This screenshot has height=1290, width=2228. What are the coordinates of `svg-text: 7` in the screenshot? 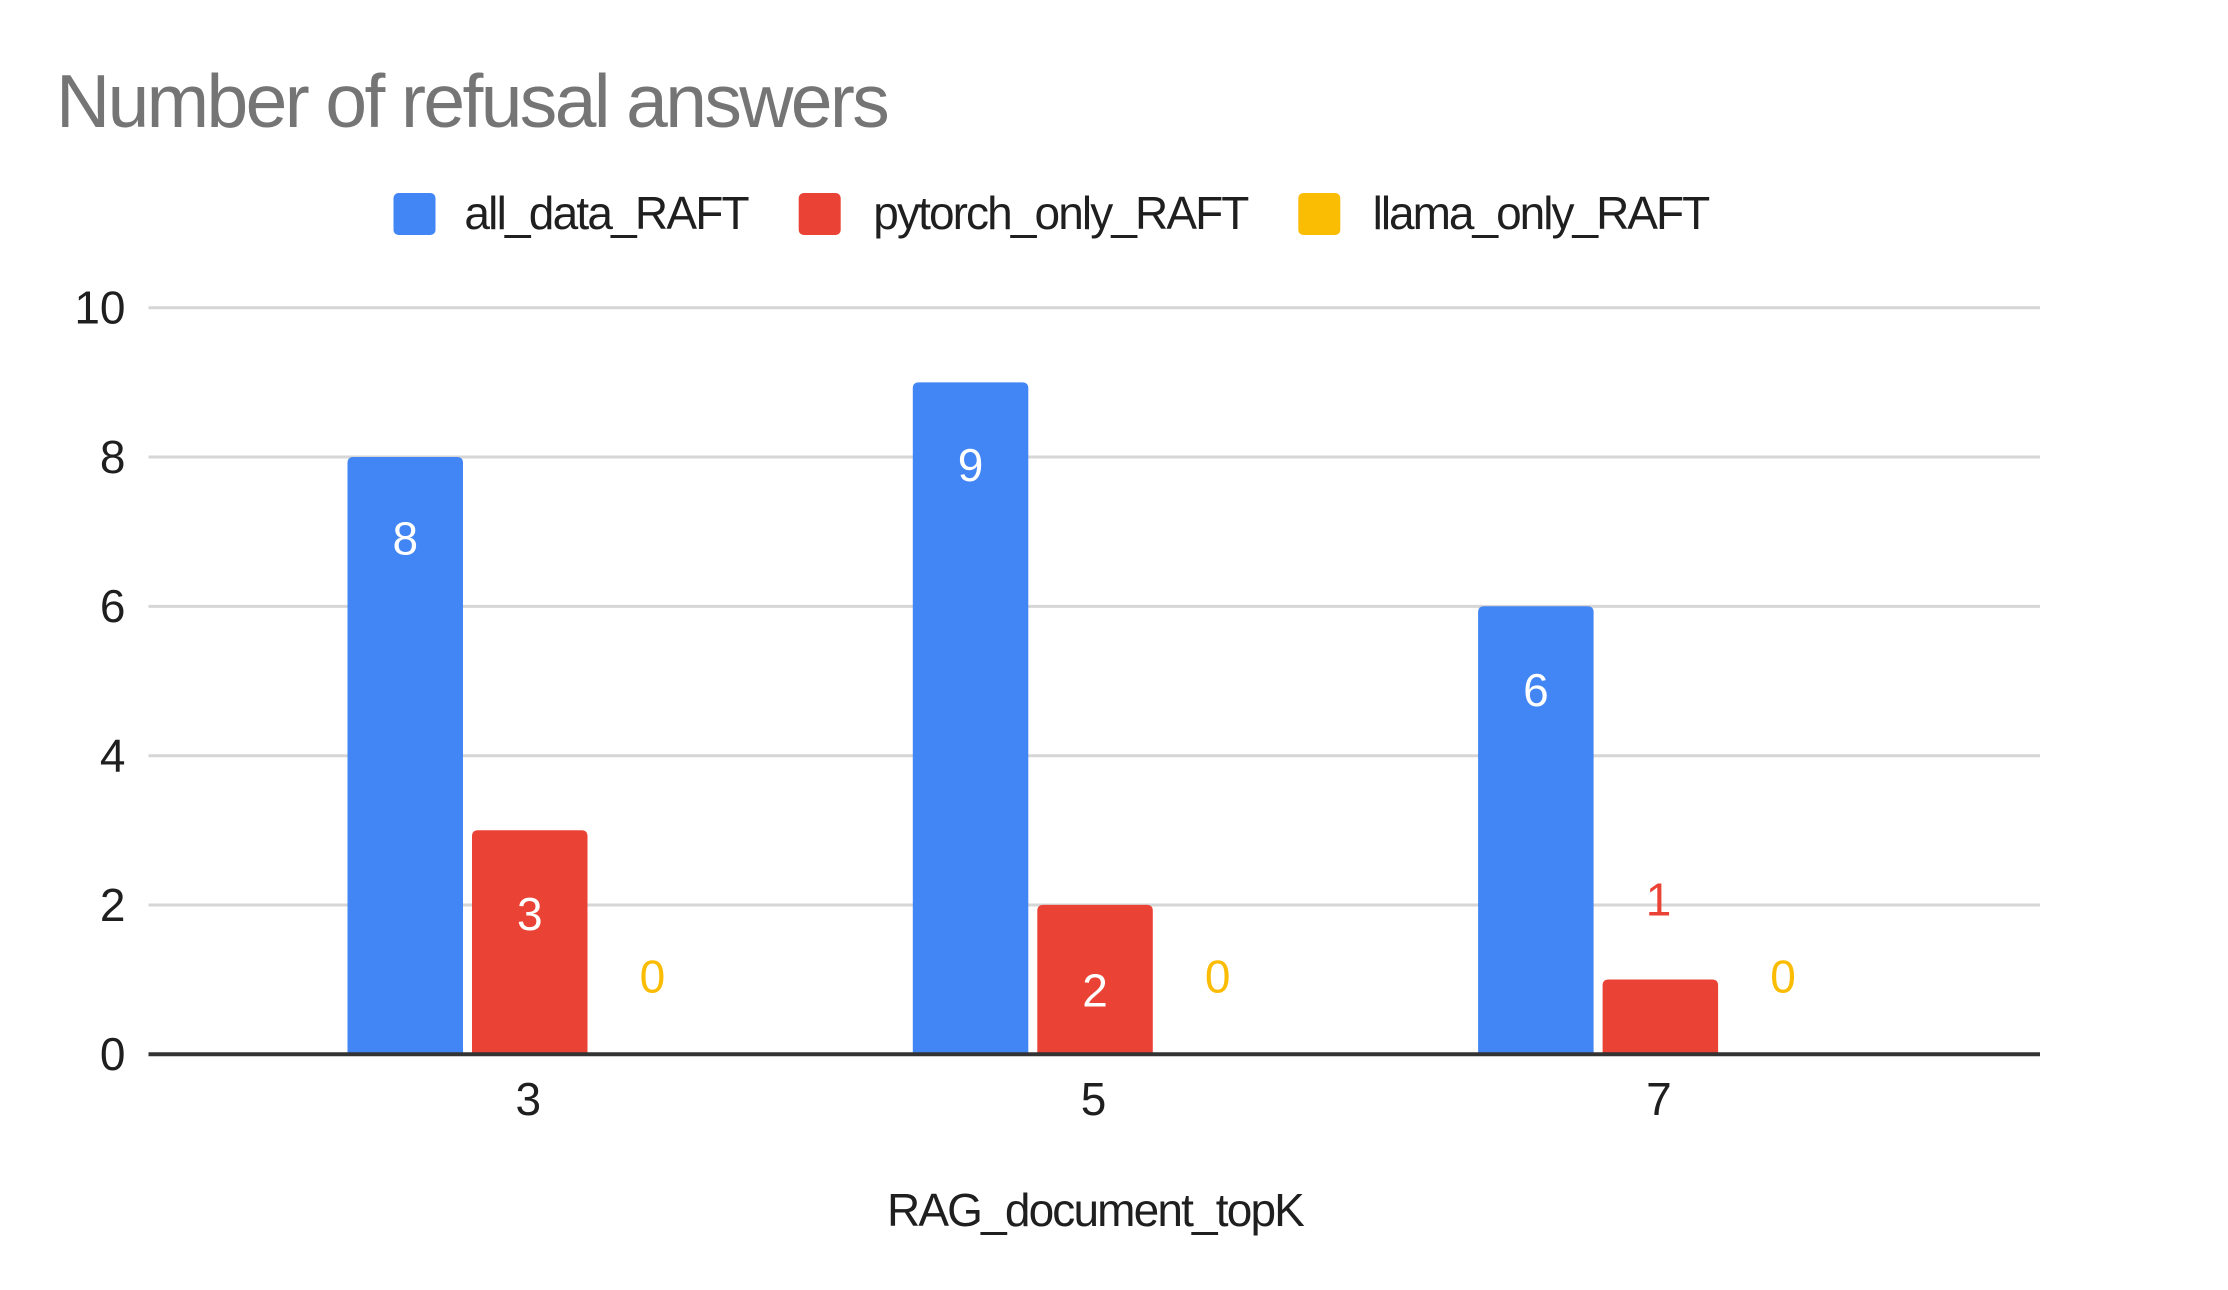 It's located at (1659, 1099).